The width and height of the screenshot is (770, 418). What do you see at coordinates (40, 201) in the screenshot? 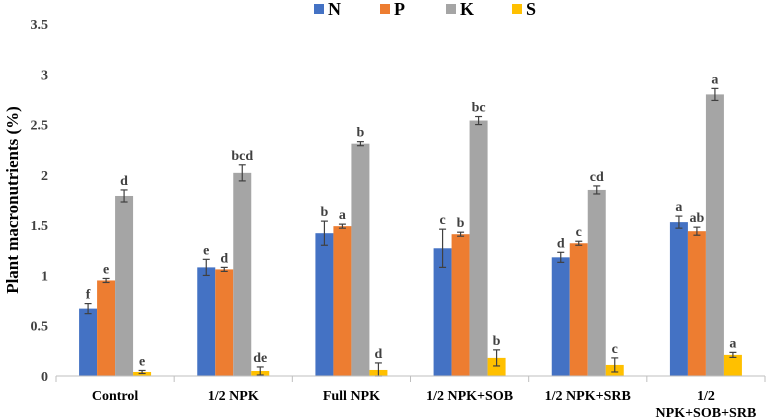
I see `y-axis: 0 0.5 1 1.5 2 2.5 3 3.5` at bounding box center [40, 201].